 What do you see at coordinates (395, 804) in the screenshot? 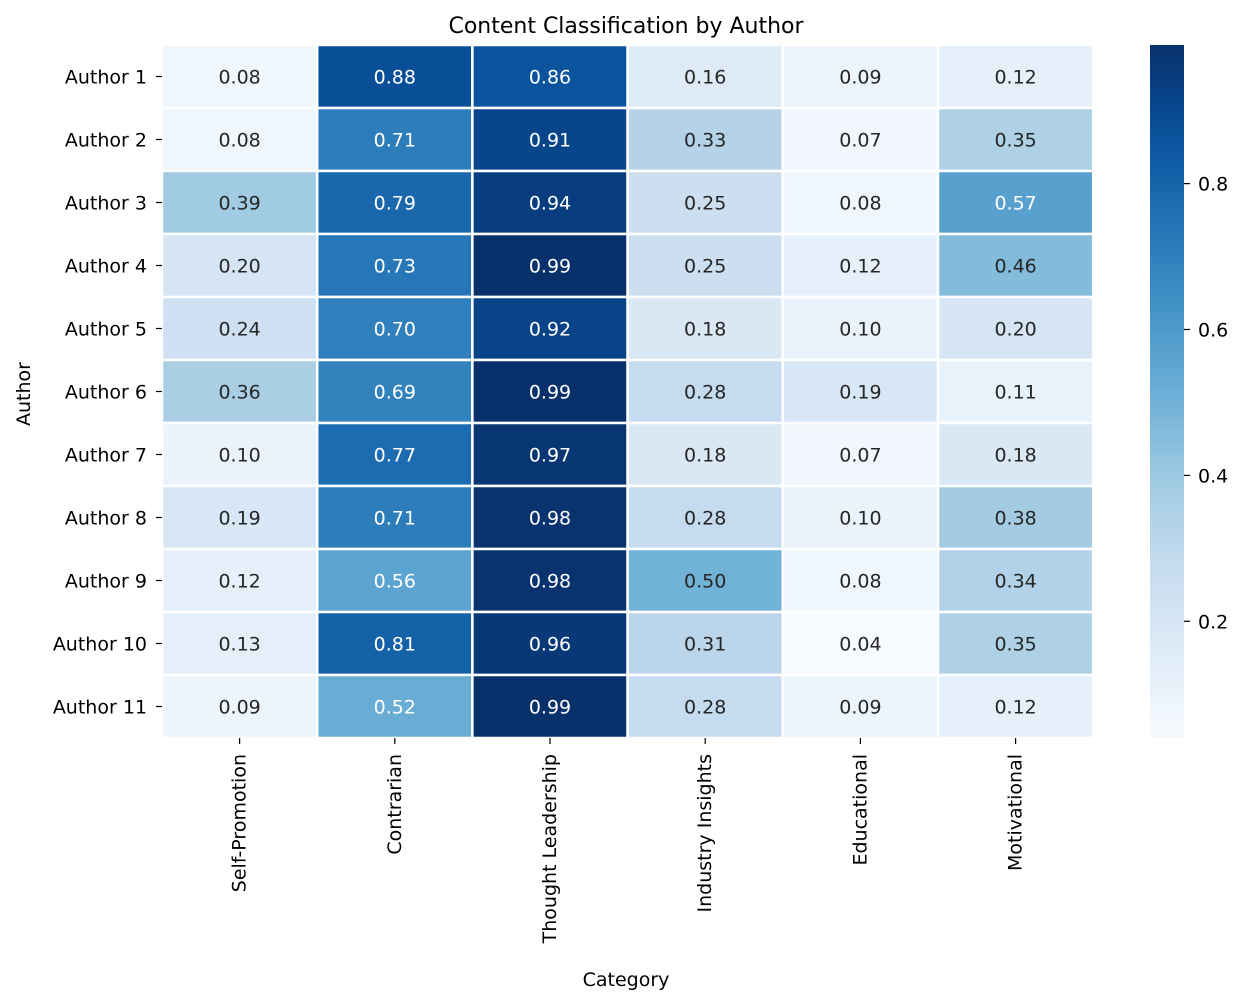
I see `x-tick-label: Contrarian` at bounding box center [395, 804].